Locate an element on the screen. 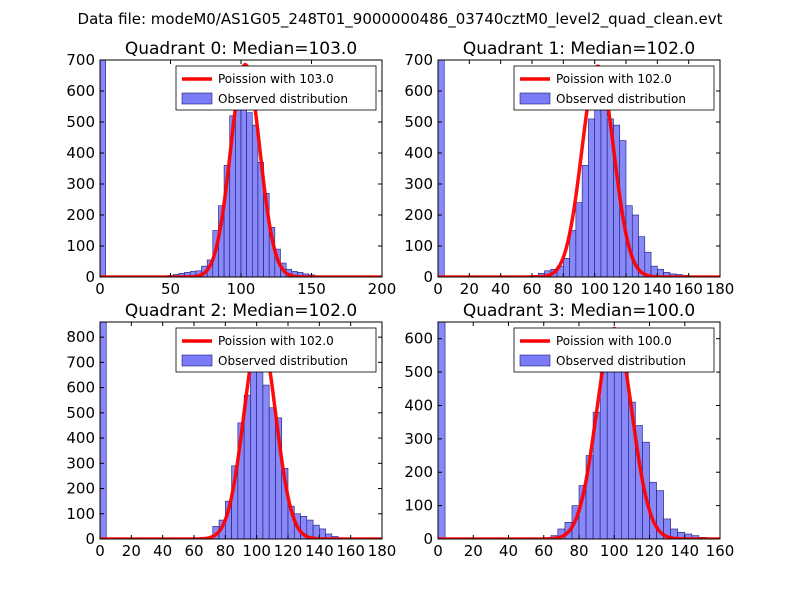 The image size is (800, 600). y-tick-label: 800 is located at coordinates (80, 337).